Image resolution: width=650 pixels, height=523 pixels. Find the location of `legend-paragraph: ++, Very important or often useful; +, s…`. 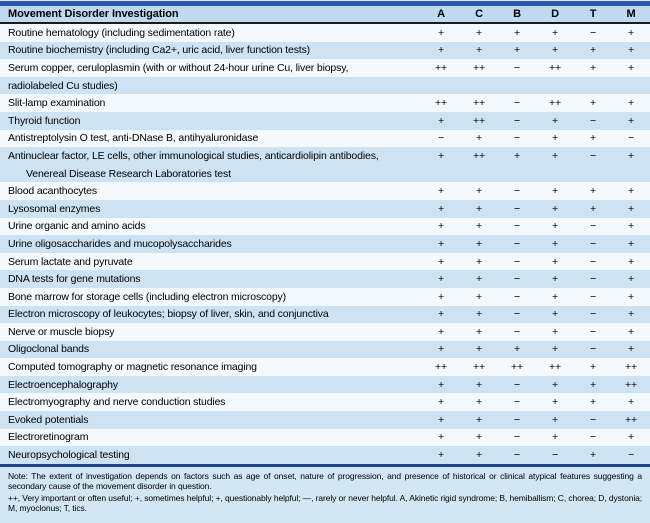

legend-paragraph: ++, Very important or often useful; +, s… is located at coordinates (325, 503).